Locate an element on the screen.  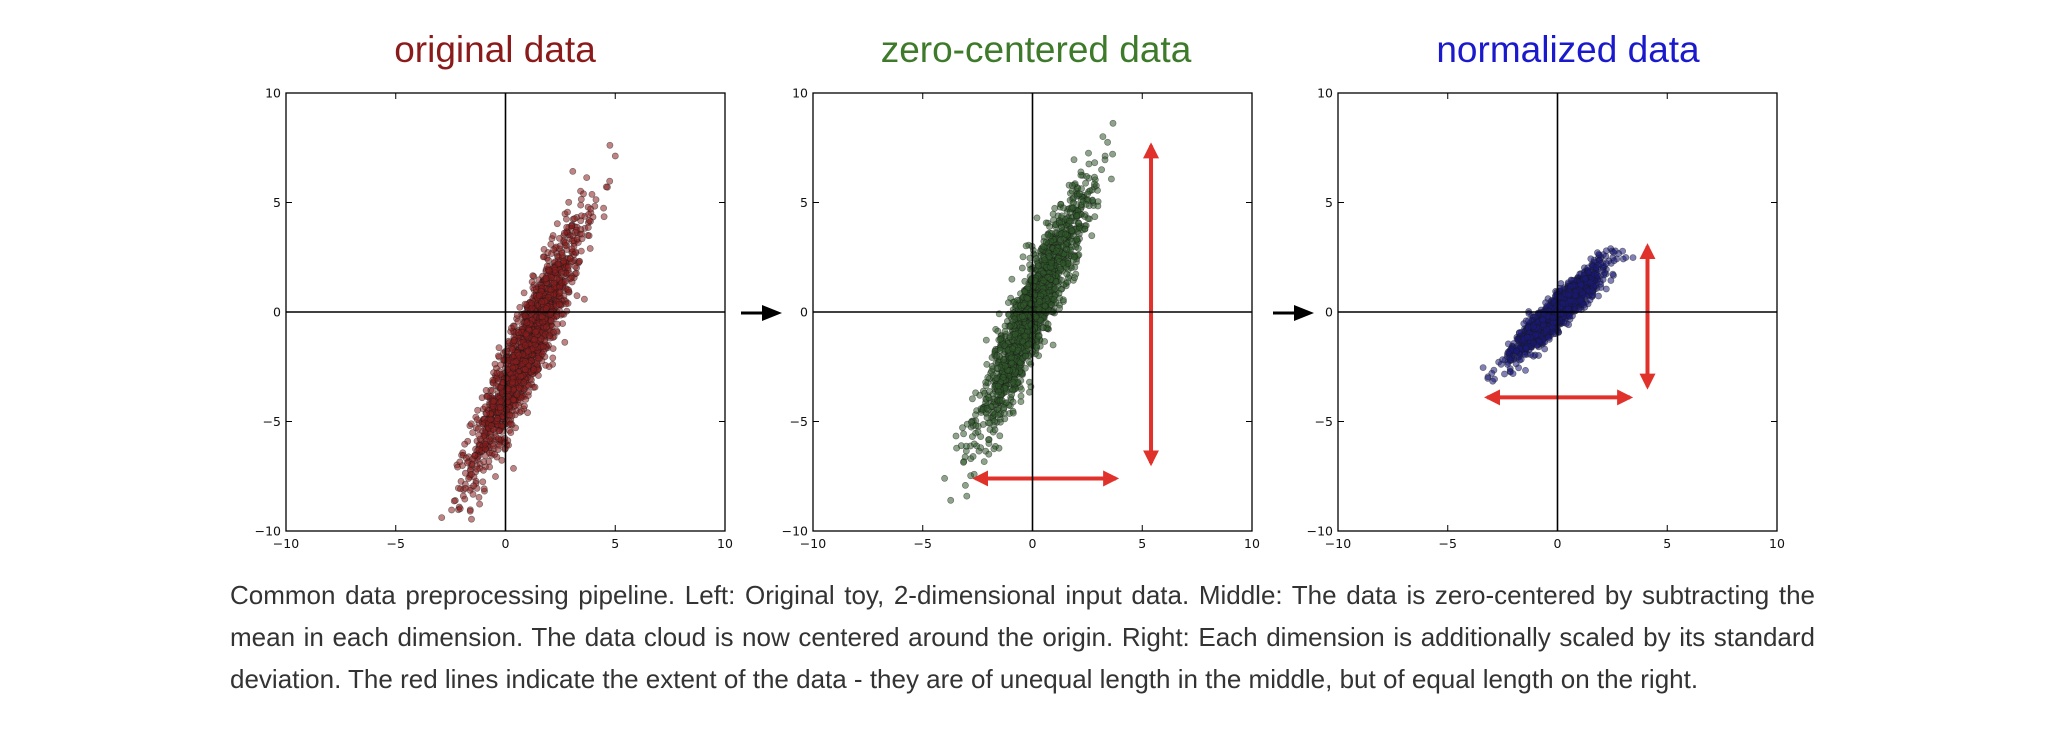
points-zero-centered is located at coordinates (1029, 311).